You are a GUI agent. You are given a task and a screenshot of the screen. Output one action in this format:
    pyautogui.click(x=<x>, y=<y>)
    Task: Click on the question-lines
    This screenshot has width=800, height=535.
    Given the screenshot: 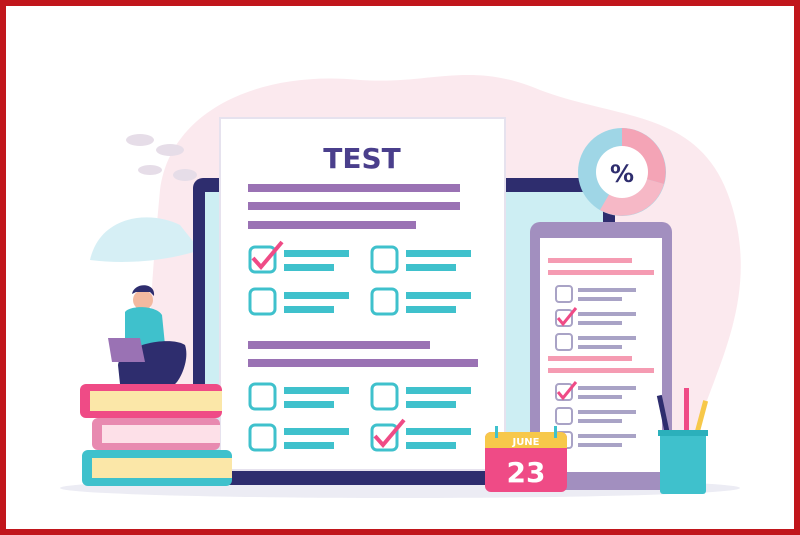 What is the action you would take?
    pyautogui.click(x=363, y=275)
    